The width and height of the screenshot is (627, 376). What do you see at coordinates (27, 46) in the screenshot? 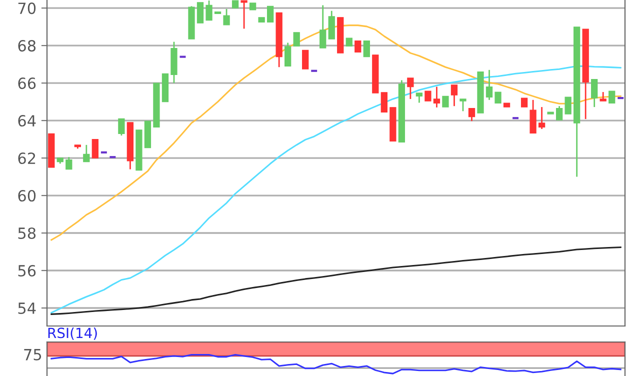
I see `y-tick-label: 68` at bounding box center [27, 46].